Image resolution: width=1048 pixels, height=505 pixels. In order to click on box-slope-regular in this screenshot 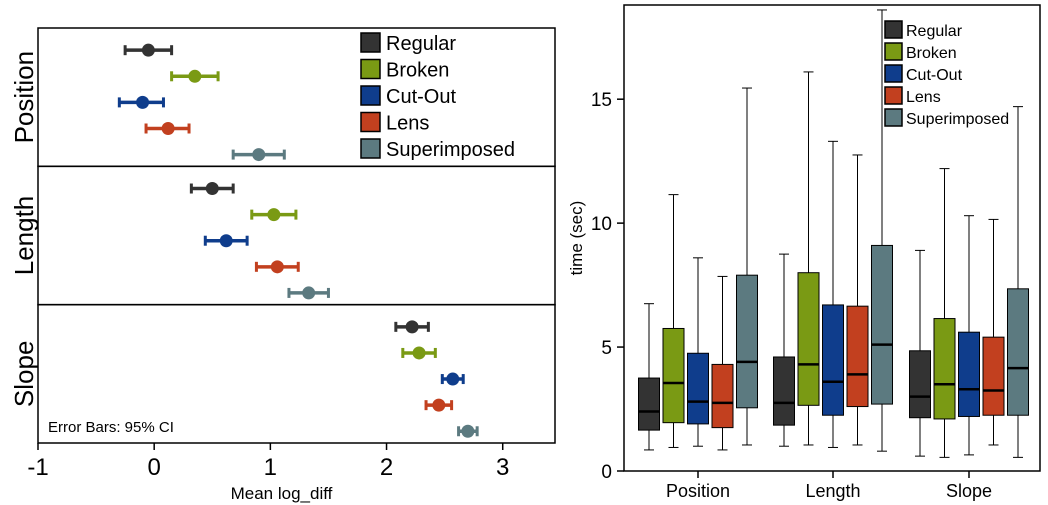, I will do `click(920, 384)`.